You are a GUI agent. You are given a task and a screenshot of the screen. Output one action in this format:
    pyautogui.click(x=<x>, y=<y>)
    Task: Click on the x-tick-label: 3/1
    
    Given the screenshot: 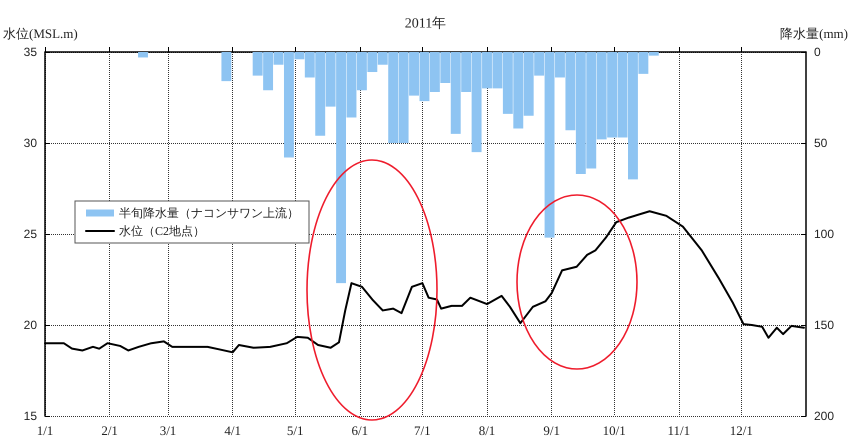 What is the action you would take?
    pyautogui.click(x=168, y=430)
    